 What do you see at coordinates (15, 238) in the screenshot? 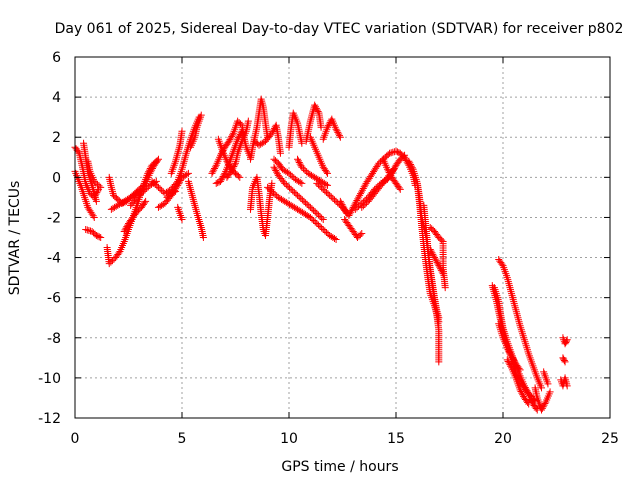
I see `y-axis-label: SDTVAR / TECUs` at bounding box center [15, 238].